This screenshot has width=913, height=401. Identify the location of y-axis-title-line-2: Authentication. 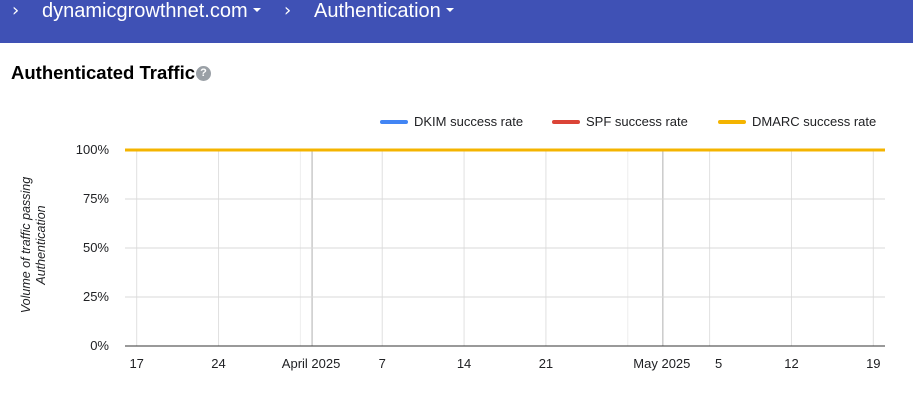
(41, 245).